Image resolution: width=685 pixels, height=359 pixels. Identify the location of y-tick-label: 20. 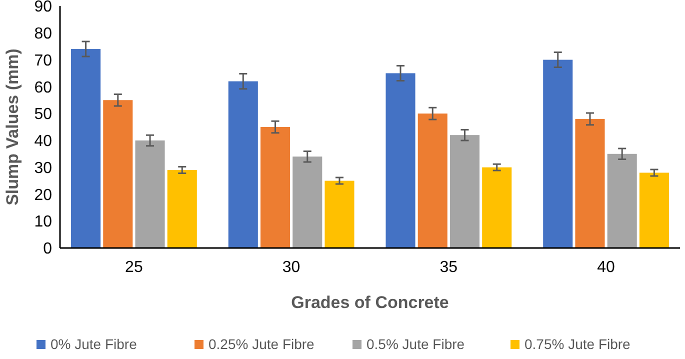
(43, 195).